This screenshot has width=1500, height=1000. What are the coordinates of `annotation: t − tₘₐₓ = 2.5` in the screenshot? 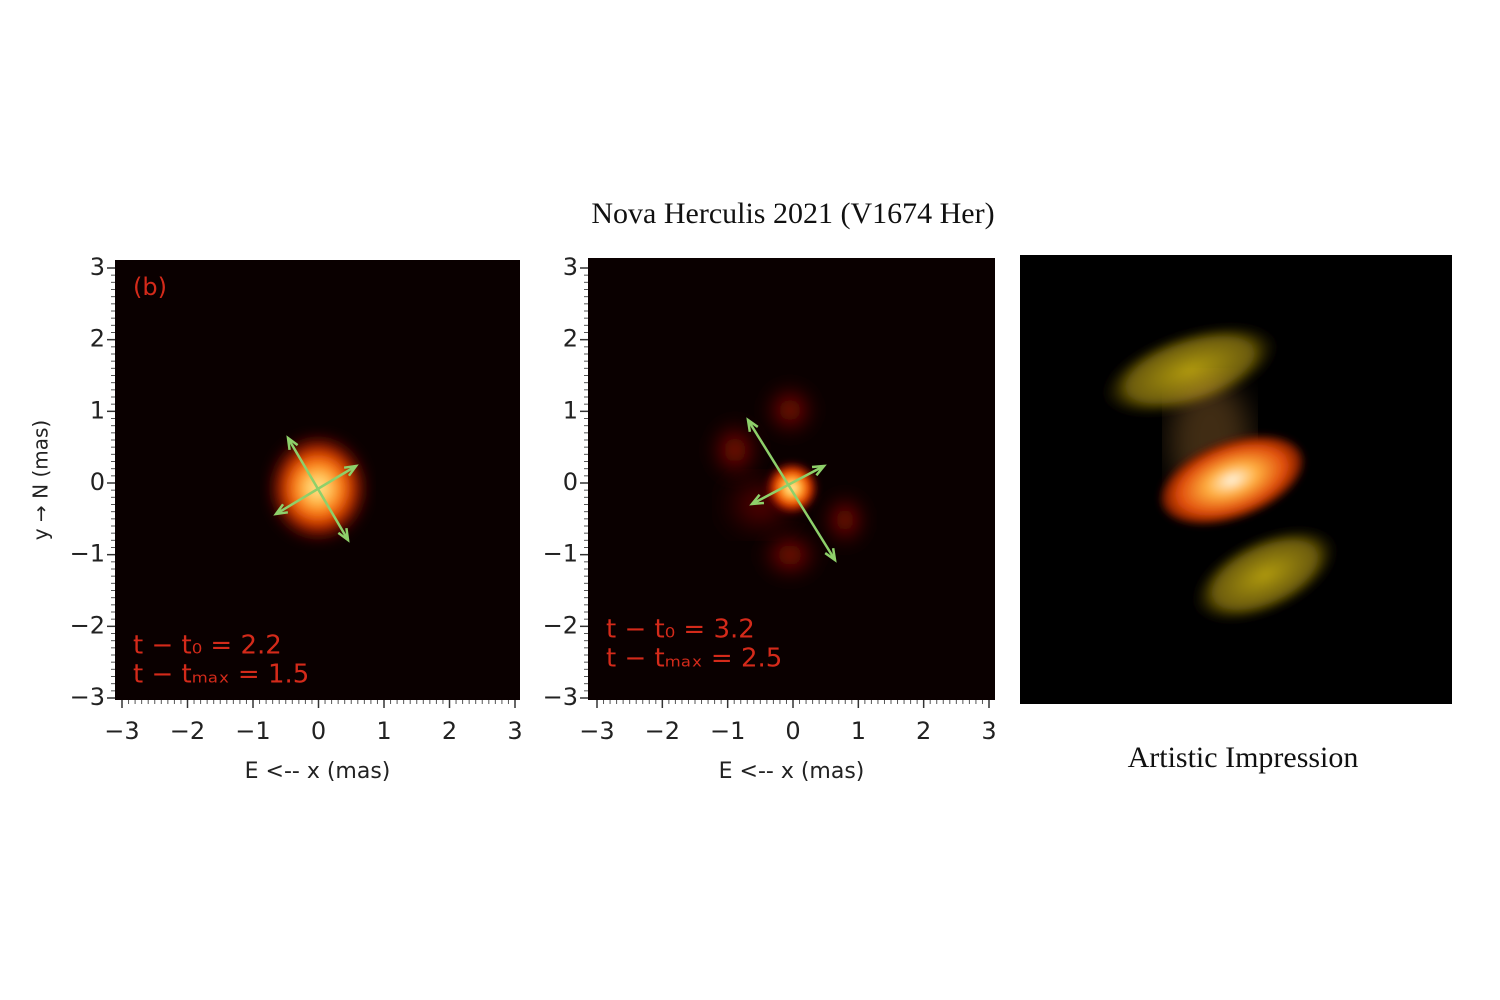 It's located at (694, 659).